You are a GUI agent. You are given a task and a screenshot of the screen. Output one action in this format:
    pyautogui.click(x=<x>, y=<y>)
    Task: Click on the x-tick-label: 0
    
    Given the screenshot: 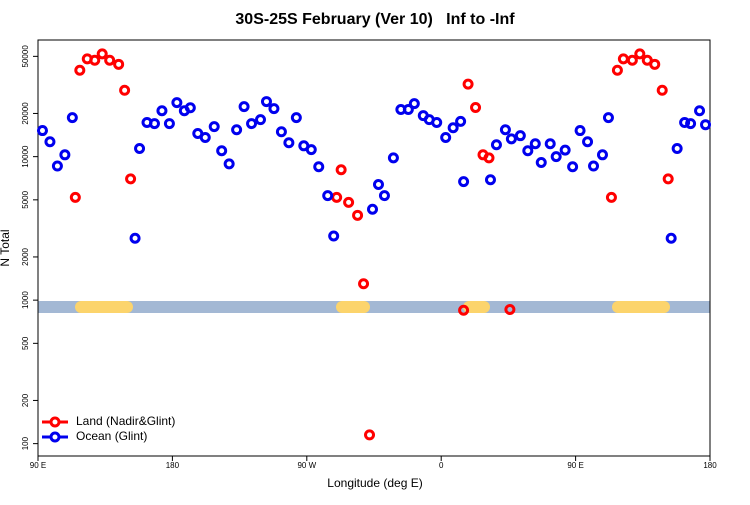 What is the action you would take?
    pyautogui.click(x=441, y=465)
    